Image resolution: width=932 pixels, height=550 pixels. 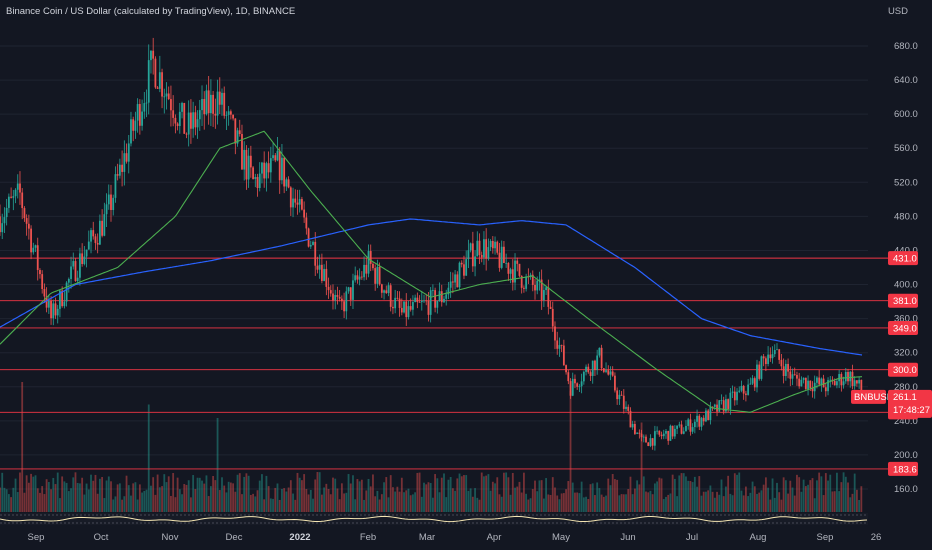 What do you see at coordinates (906, 46) in the screenshot?
I see `price-tick: 680.0` at bounding box center [906, 46].